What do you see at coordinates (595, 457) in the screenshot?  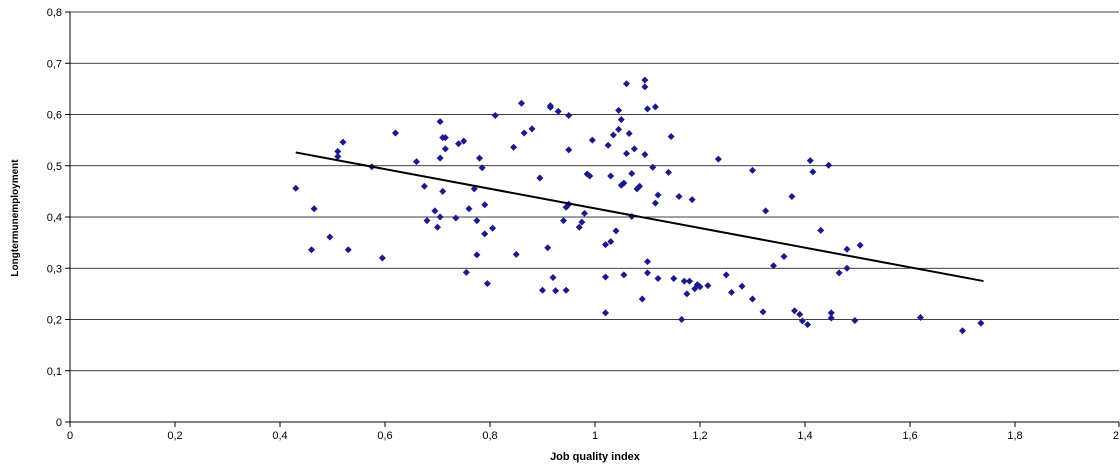 I see `x-axis-title: Job quality index` at bounding box center [595, 457].